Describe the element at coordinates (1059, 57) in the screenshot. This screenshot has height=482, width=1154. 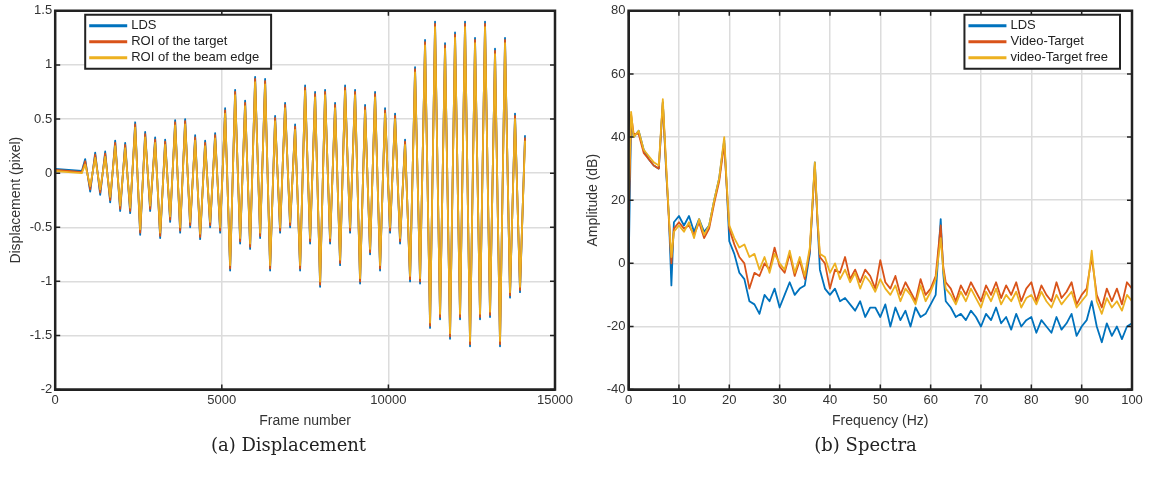
I see `legend-label: video-Target free` at that location.